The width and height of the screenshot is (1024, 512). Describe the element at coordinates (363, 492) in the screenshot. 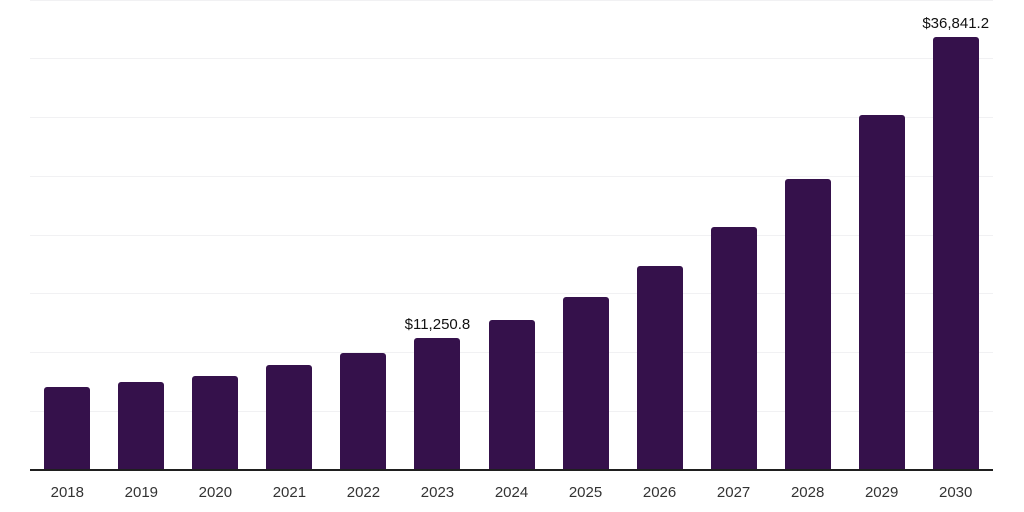

I see `x-axis-label-2022: 2022` at that location.